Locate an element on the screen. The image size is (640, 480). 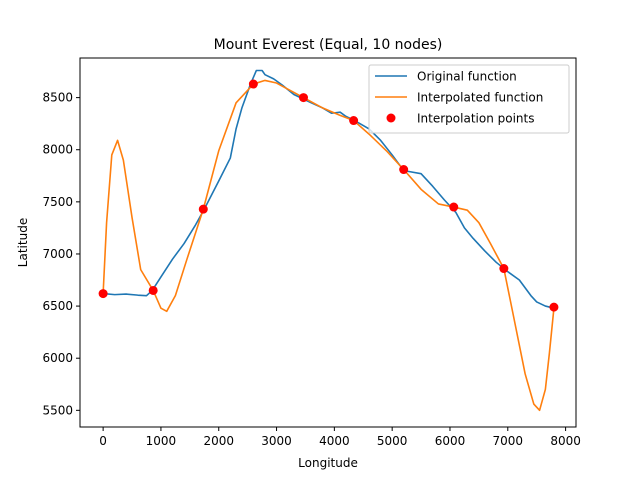
x-tick-label: 3000 is located at coordinates (276, 441).